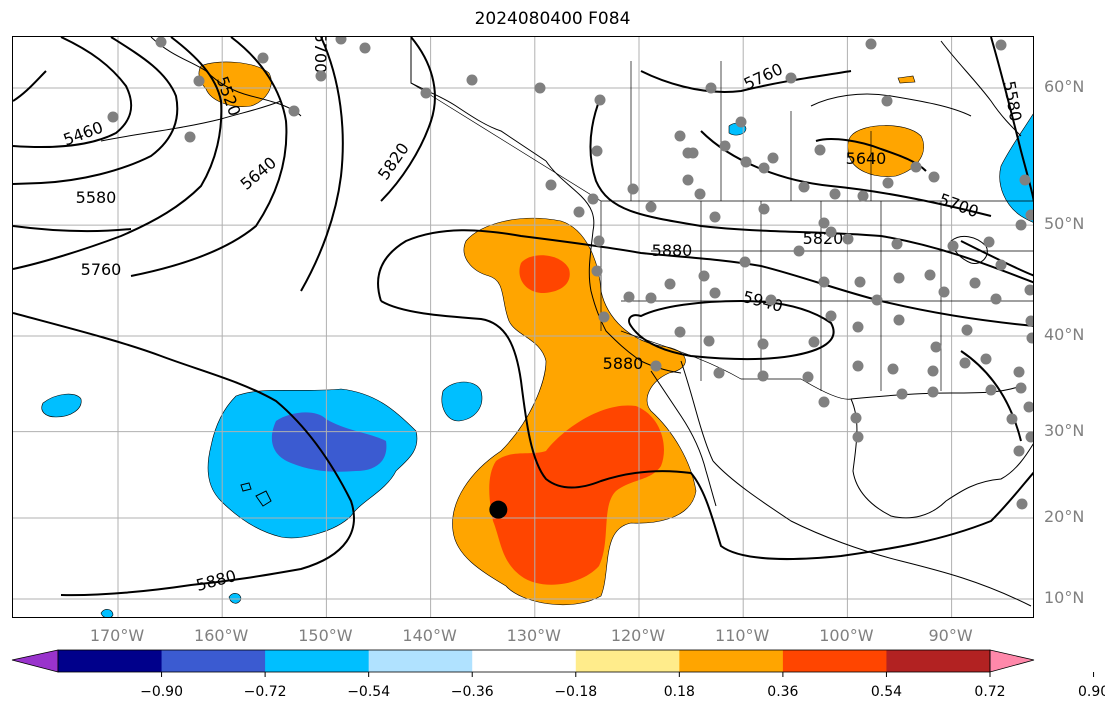 The width and height of the screenshot is (1105, 712). What do you see at coordinates (950, 635) in the screenshot?
I see `longitude-label: 90°W` at bounding box center [950, 635].